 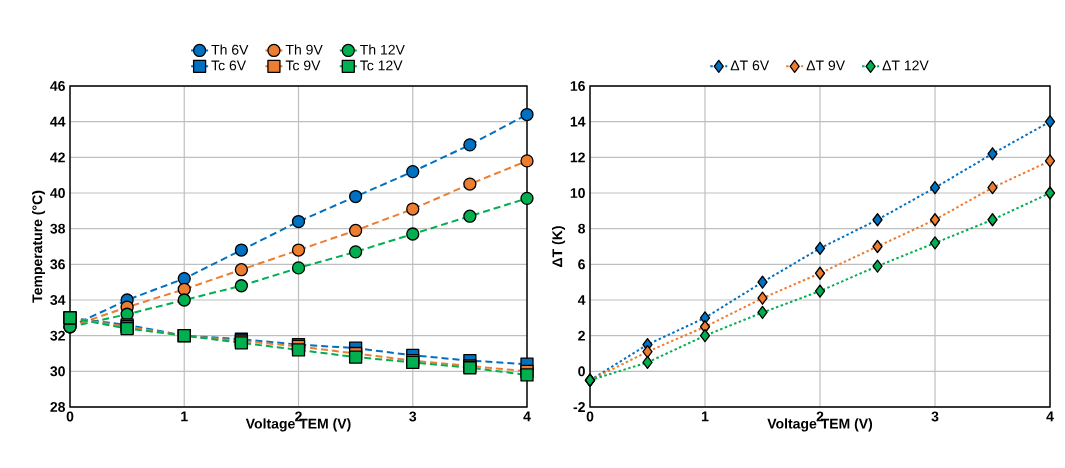 What do you see at coordinates (581, 264) in the screenshot?
I see `y-tick-label: 6` at bounding box center [581, 264].